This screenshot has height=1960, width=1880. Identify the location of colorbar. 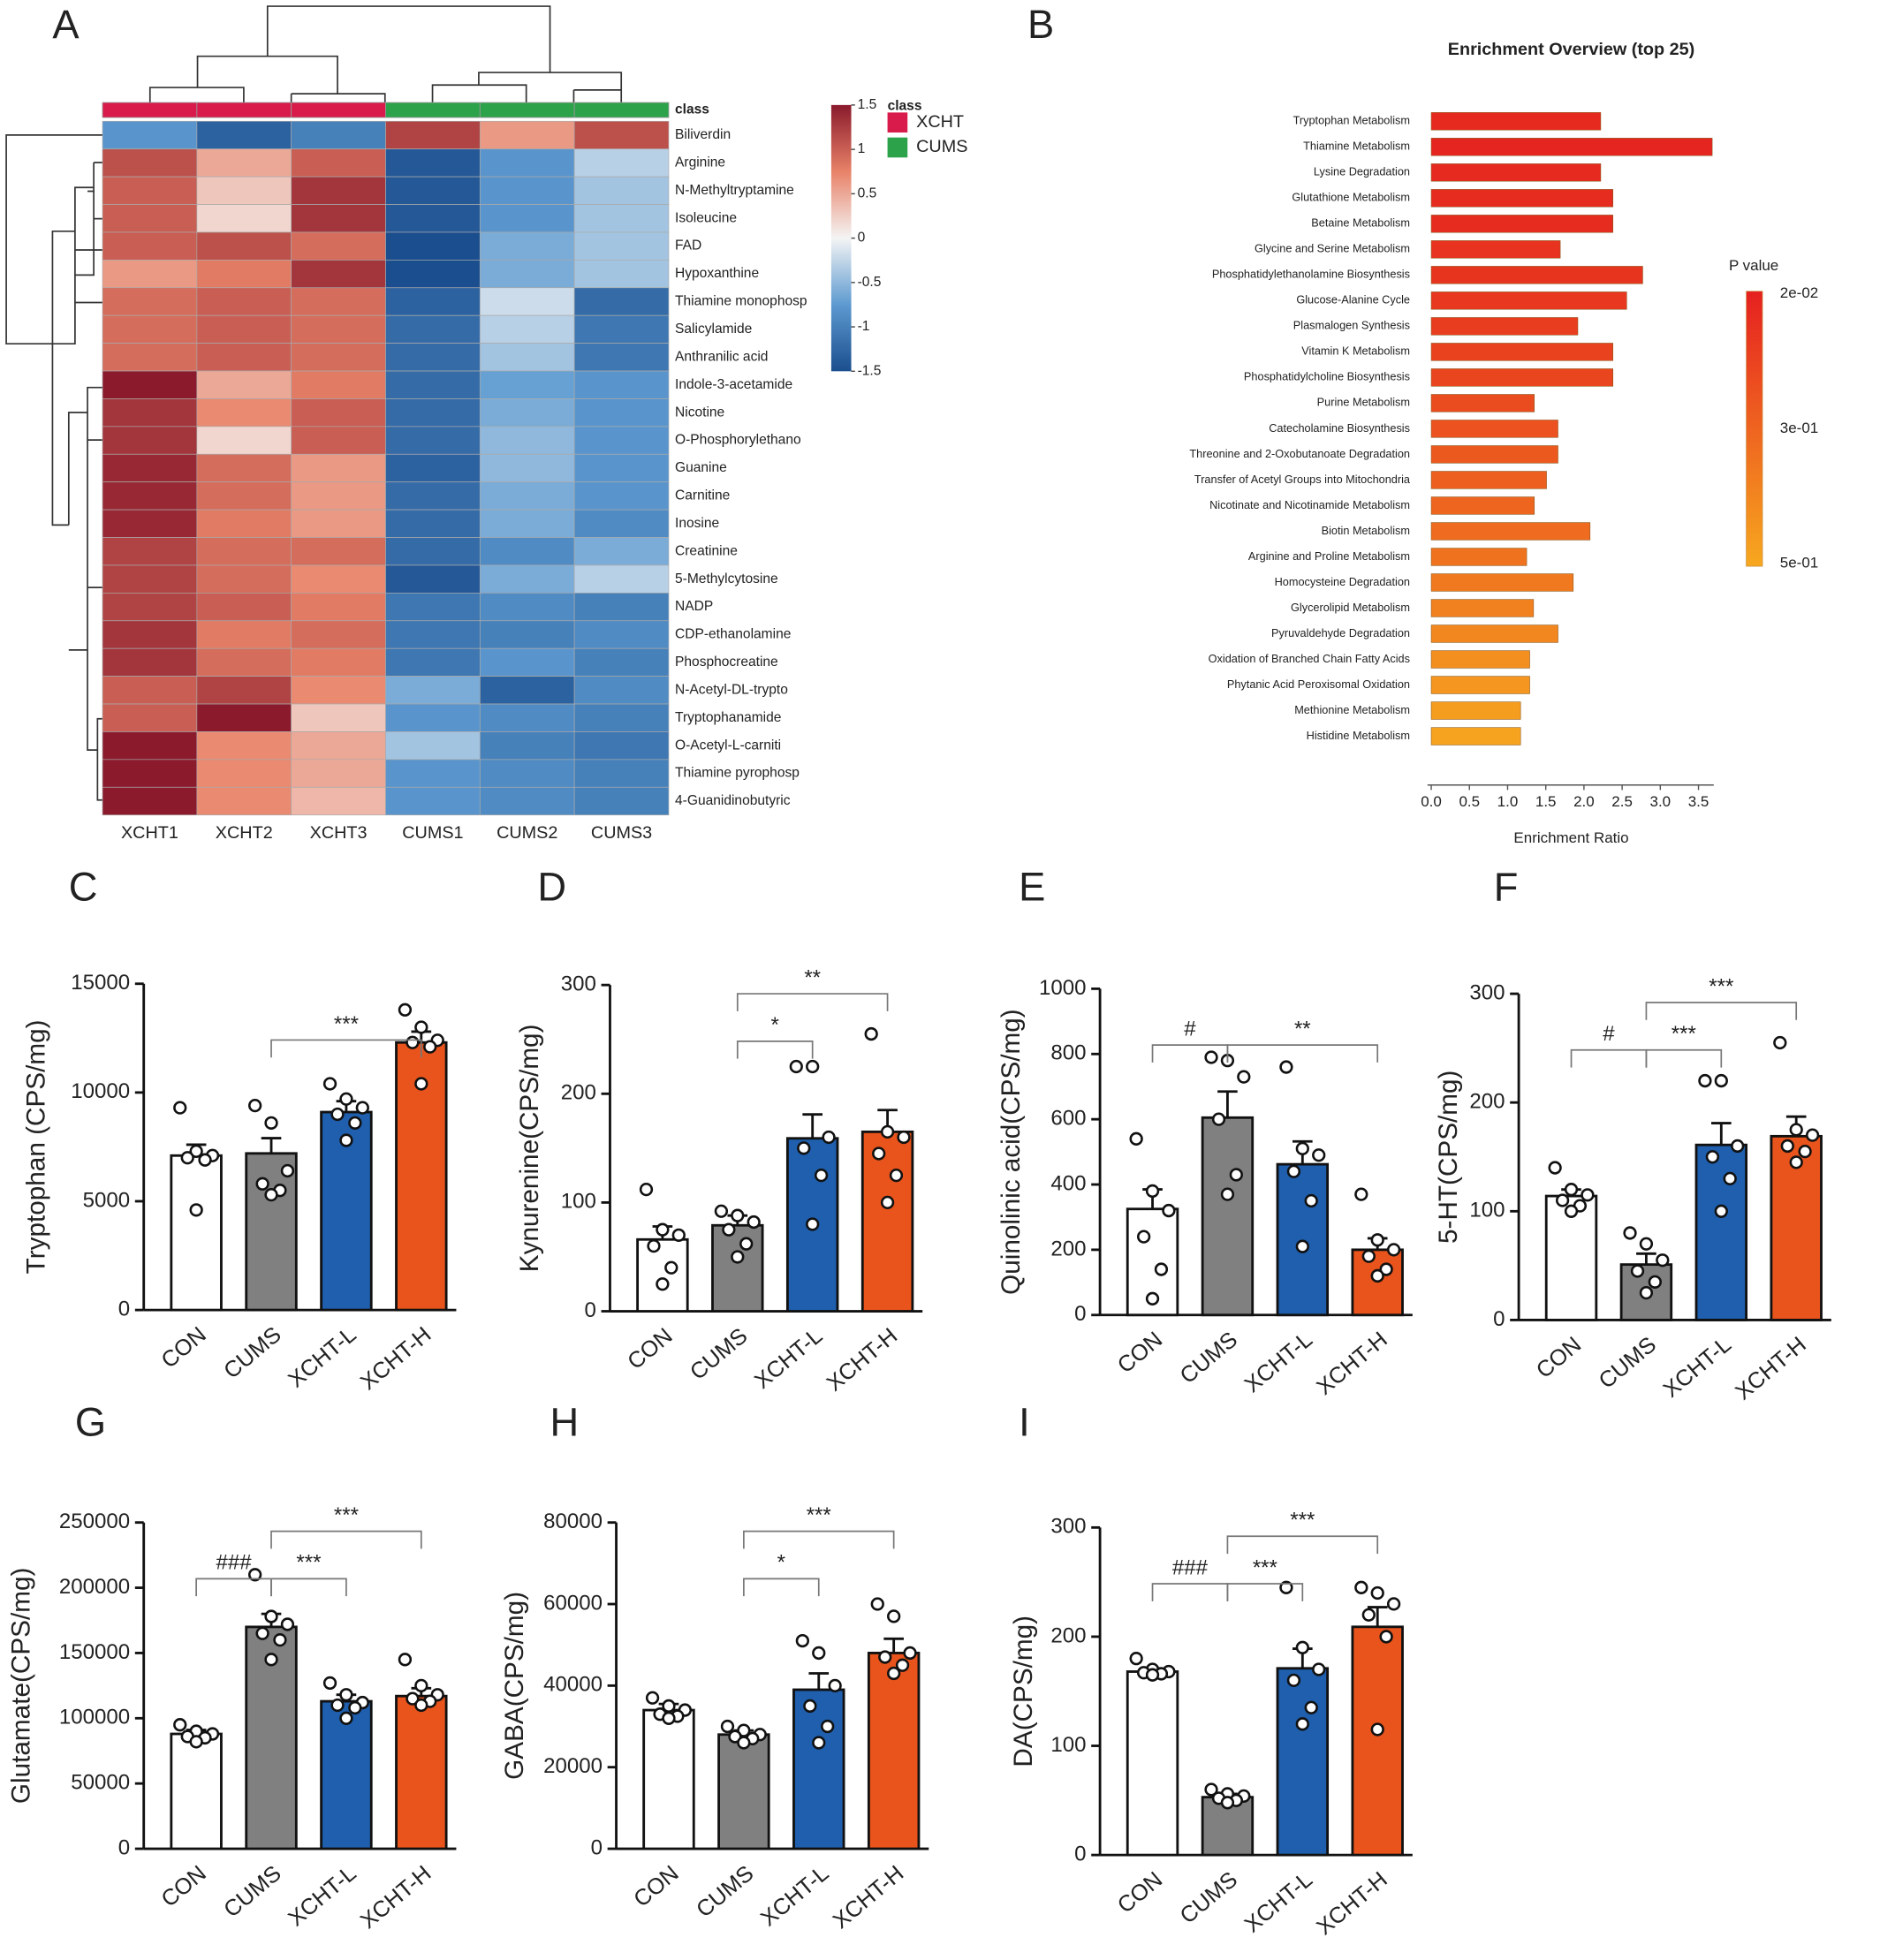
(841, 238).